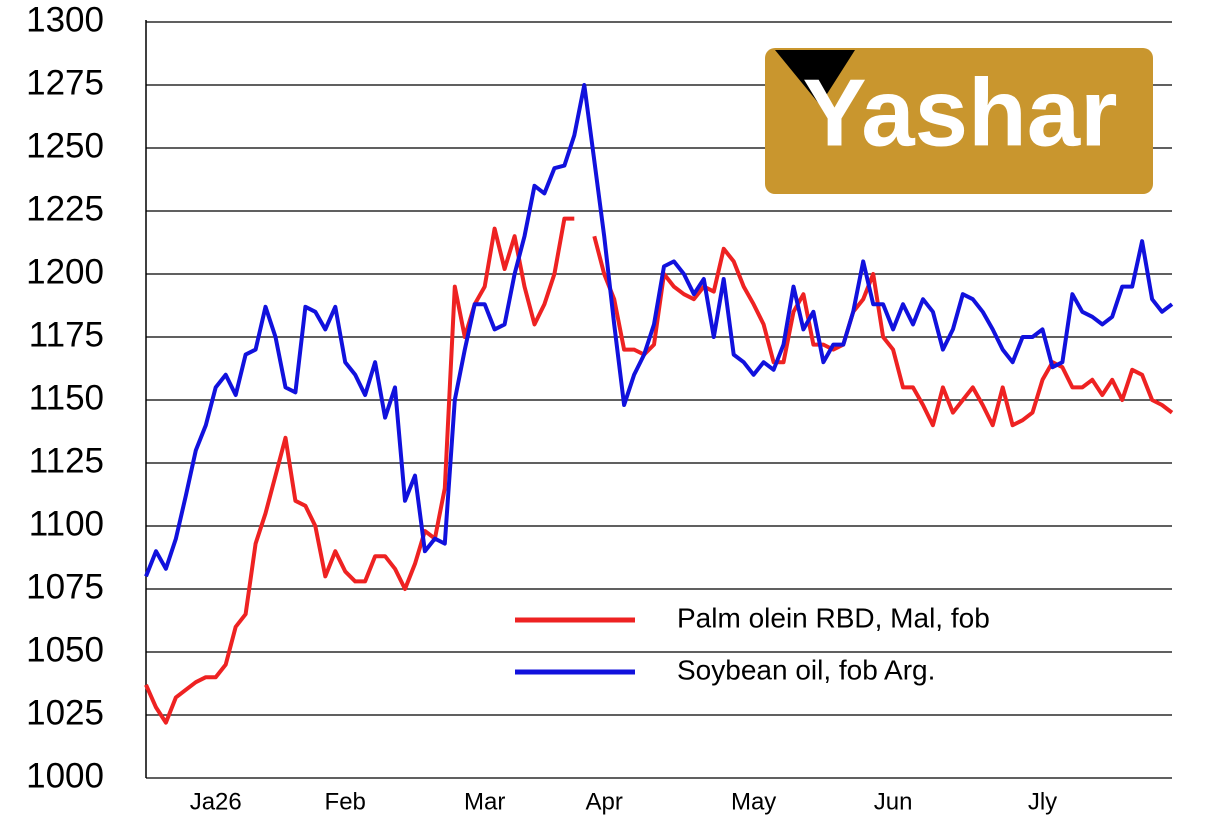 This screenshot has width=1206, height=820. I want to click on y-tick-label: 1150, so click(66, 397).